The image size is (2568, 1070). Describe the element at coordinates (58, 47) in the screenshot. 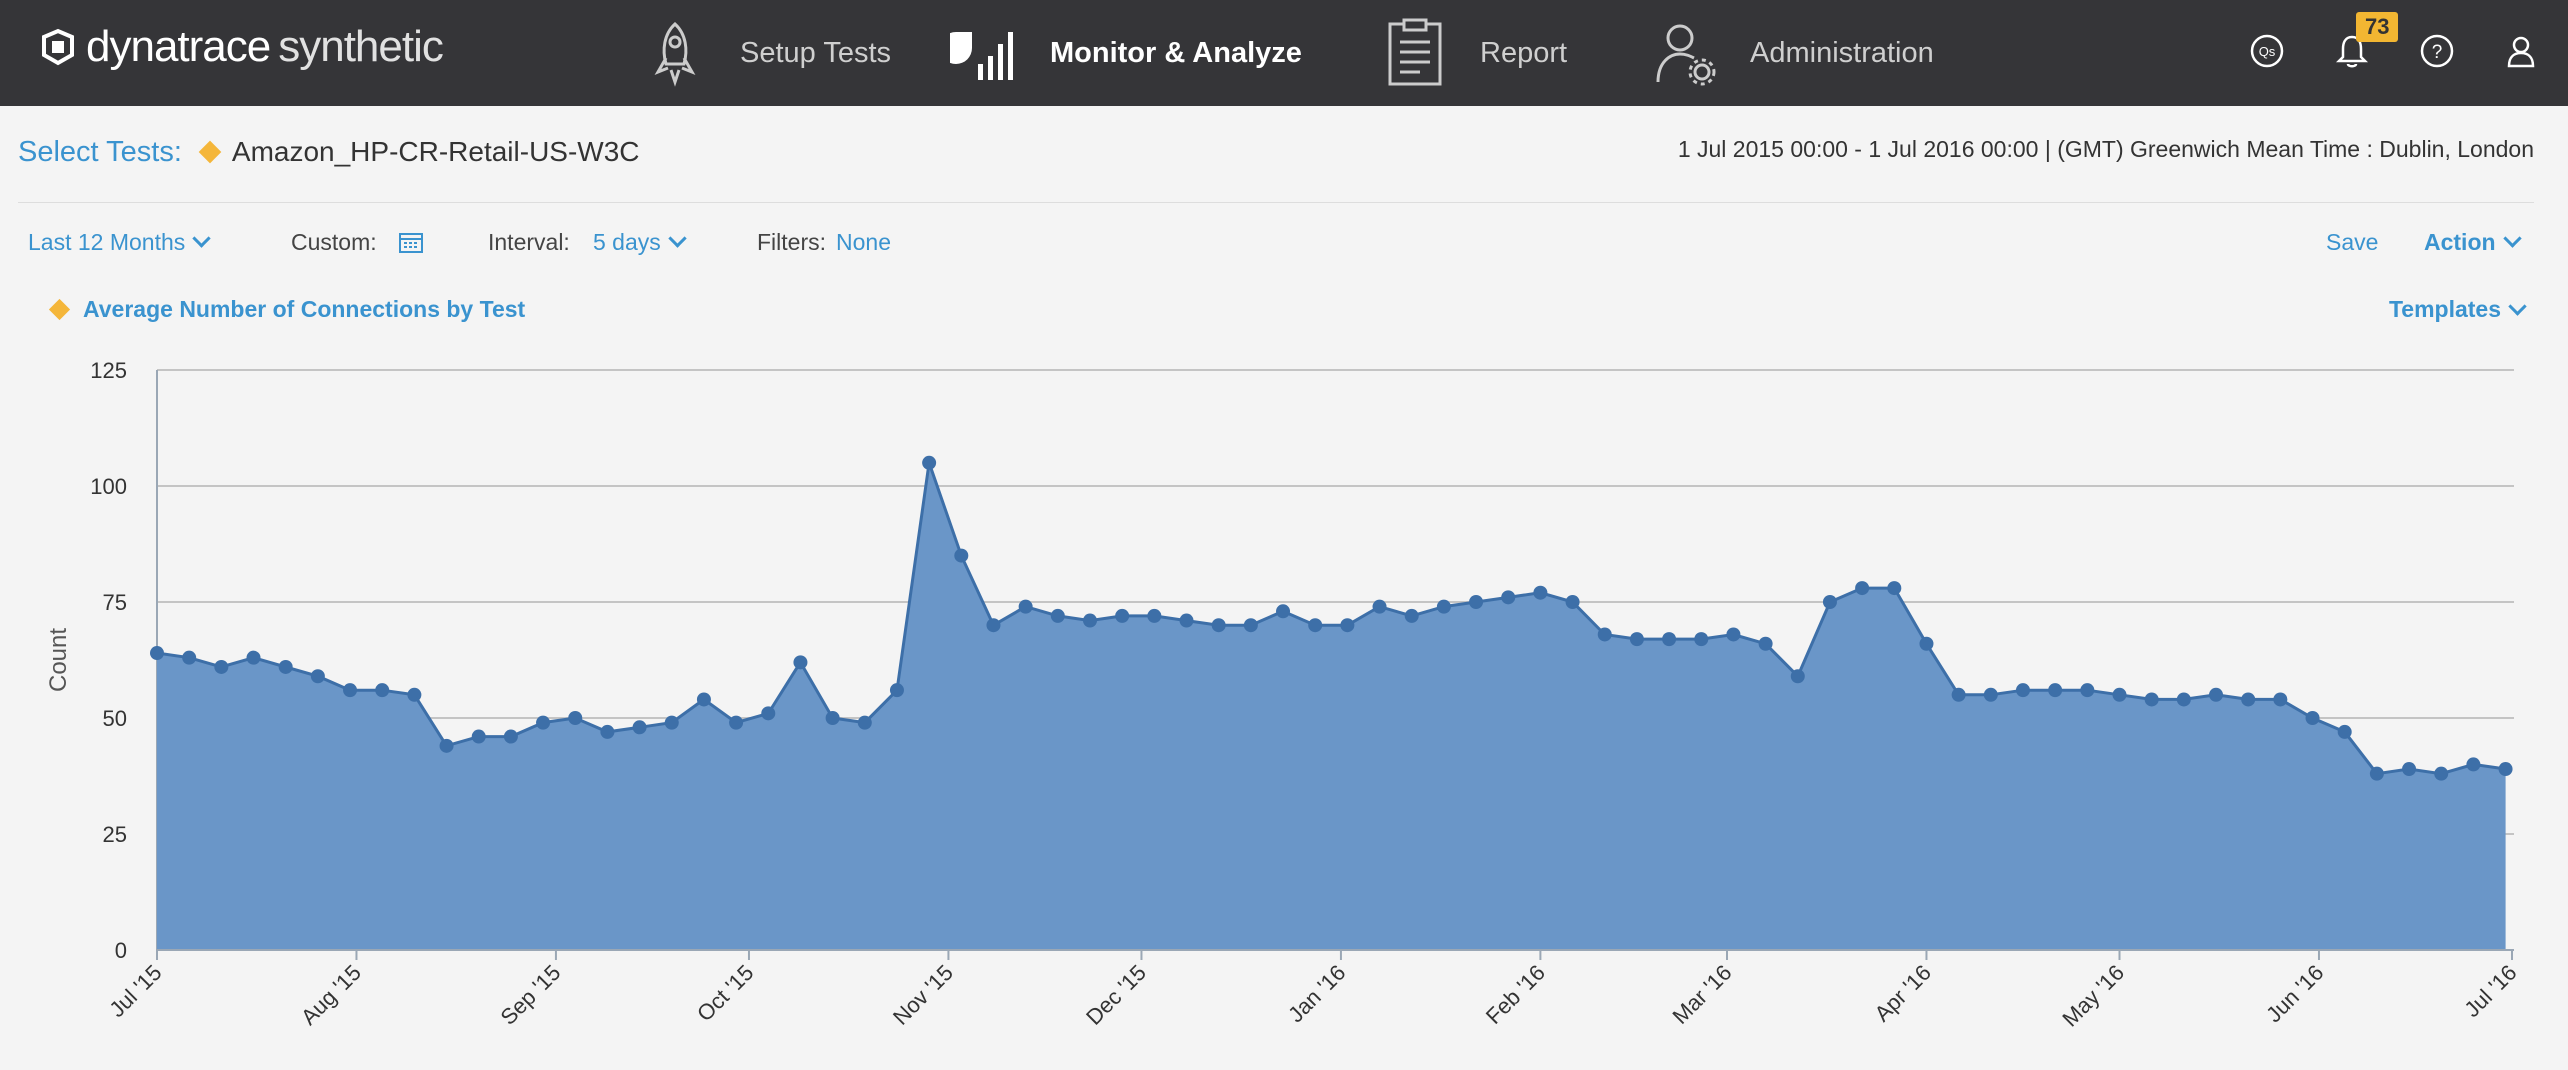

I see `dynatrace-logo-icon` at that location.